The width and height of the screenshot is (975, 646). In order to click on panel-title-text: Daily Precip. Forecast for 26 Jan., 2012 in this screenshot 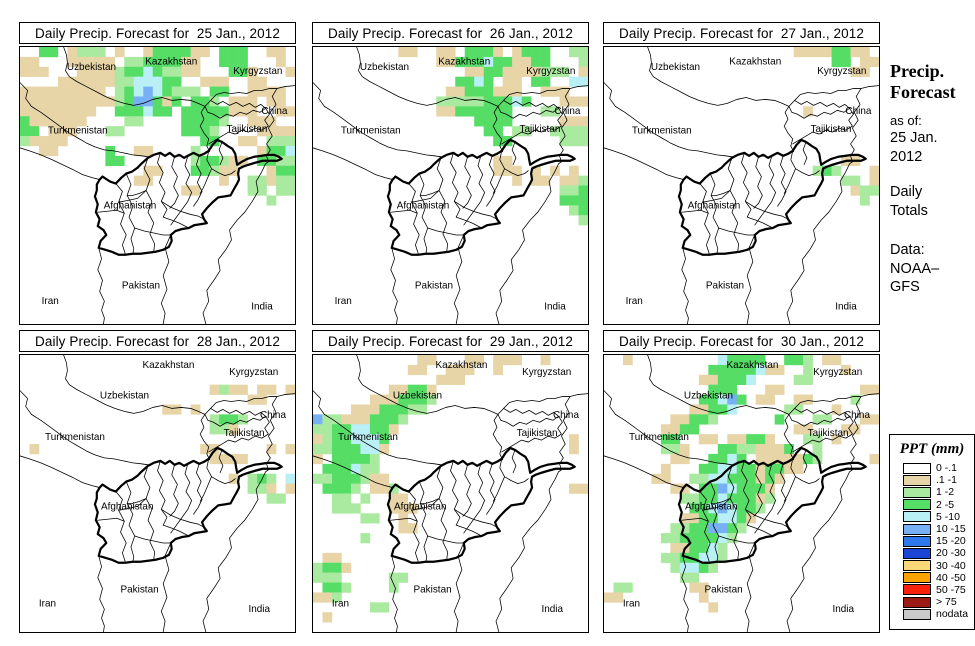, I will do `click(450, 33)`.